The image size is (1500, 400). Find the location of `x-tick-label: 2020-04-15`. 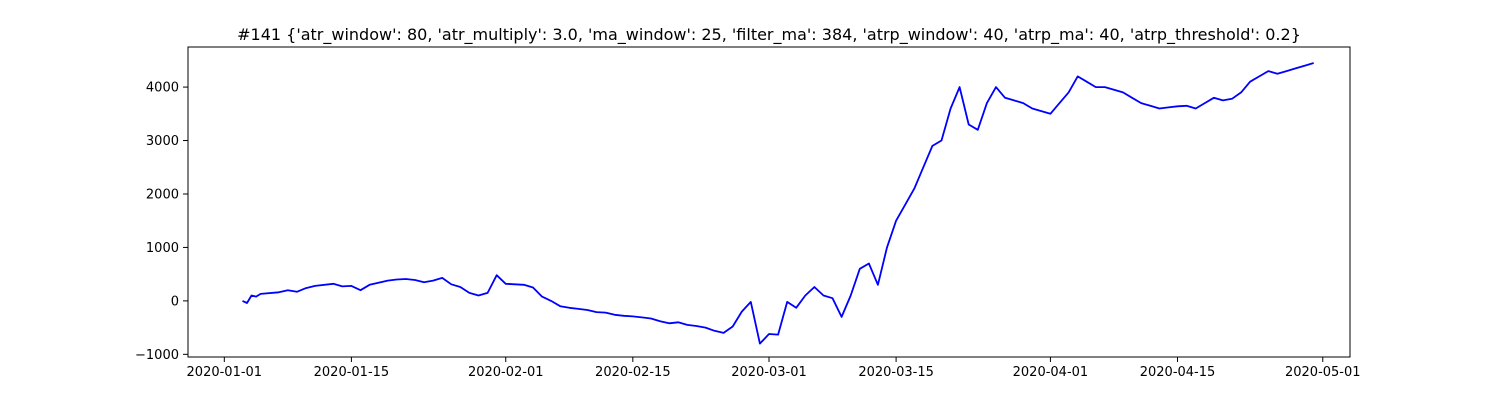

x-tick-label: 2020-04-15 is located at coordinates (1178, 372).